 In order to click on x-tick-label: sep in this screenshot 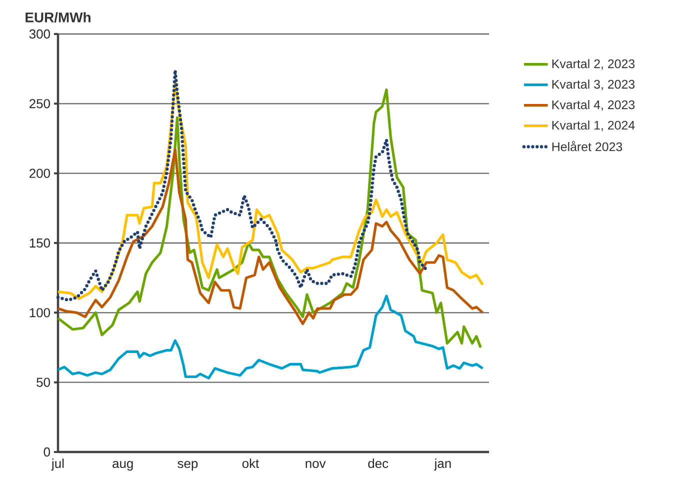, I will do `click(188, 465)`.